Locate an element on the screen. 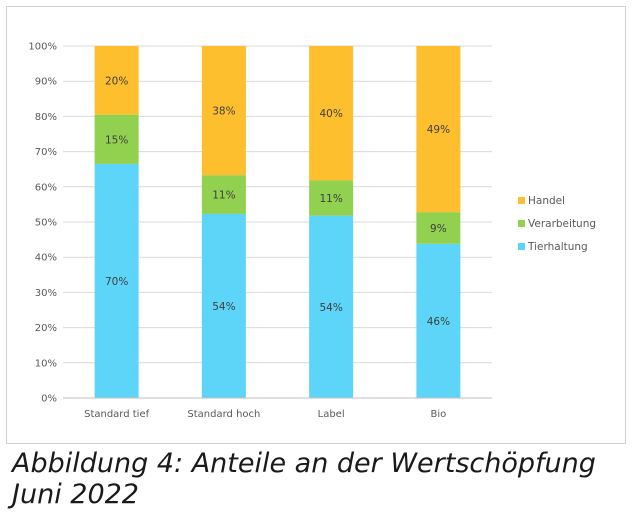 The image size is (640, 530). legend-label: Handel is located at coordinates (546, 201).